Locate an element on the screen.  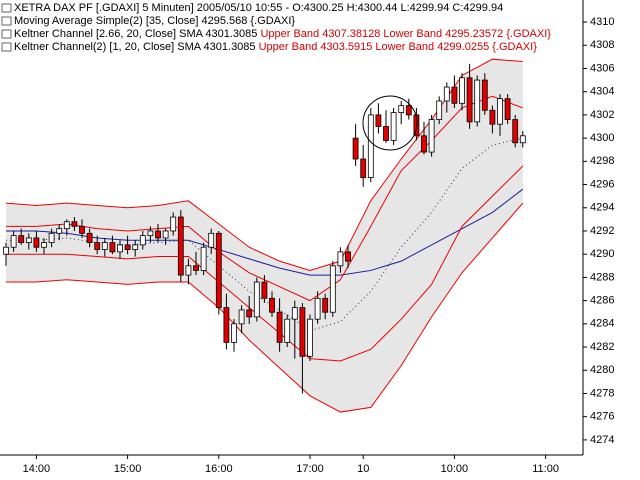
y-tick-label: 4274 is located at coordinates (602, 440).